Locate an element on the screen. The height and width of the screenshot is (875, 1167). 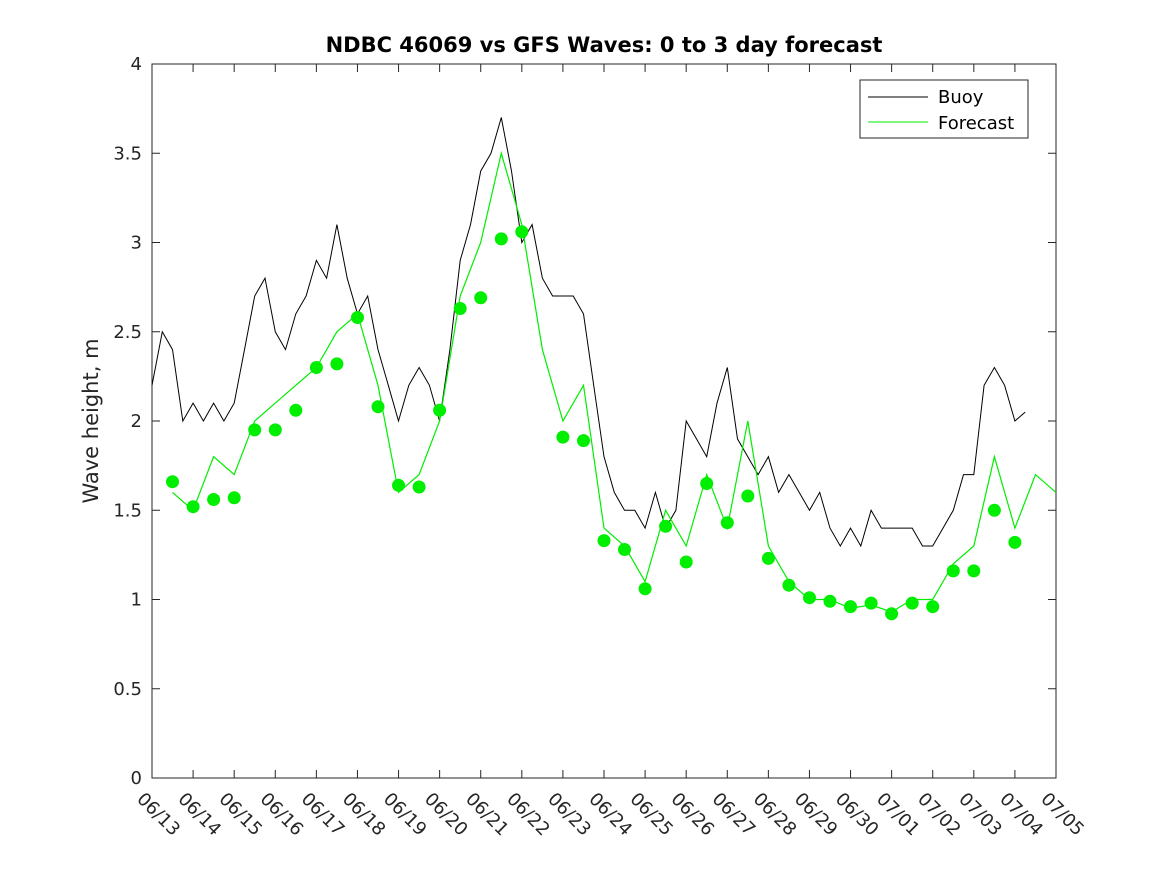
x-tick-label: 07/05 is located at coordinates (1062, 815).